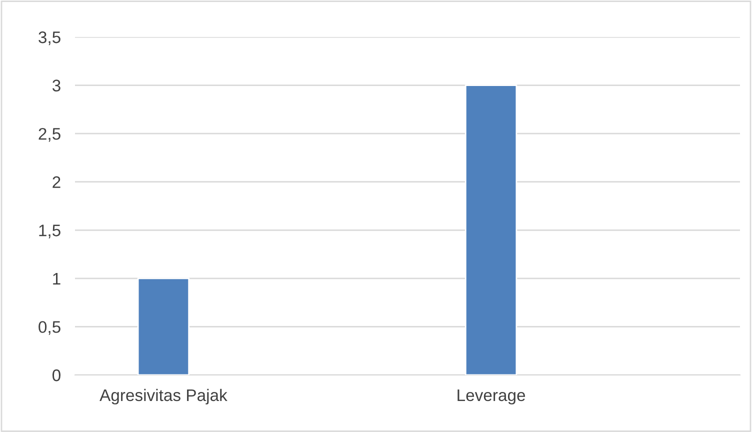  I want to click on y-tick-label: 2,5, so click(49, 135).